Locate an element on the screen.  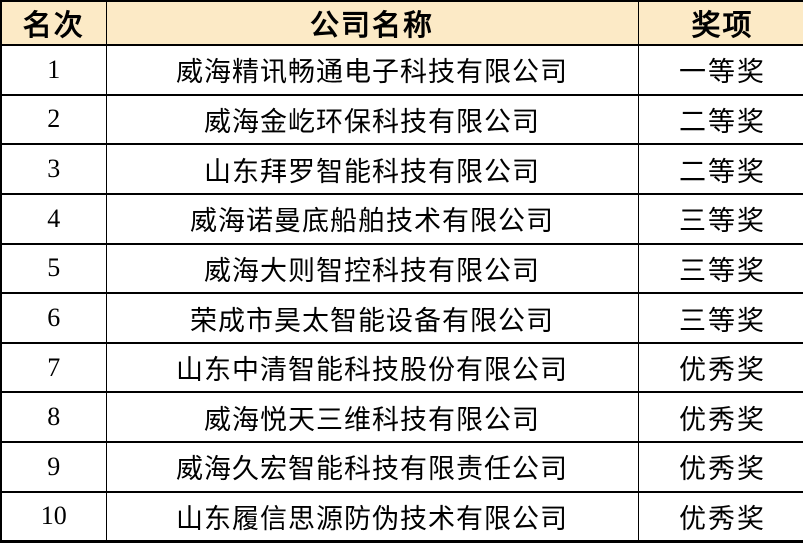
table-row: 1 威海精讯畅通电子科技有限公司 一等奖 is located at coordinates (401, 70).